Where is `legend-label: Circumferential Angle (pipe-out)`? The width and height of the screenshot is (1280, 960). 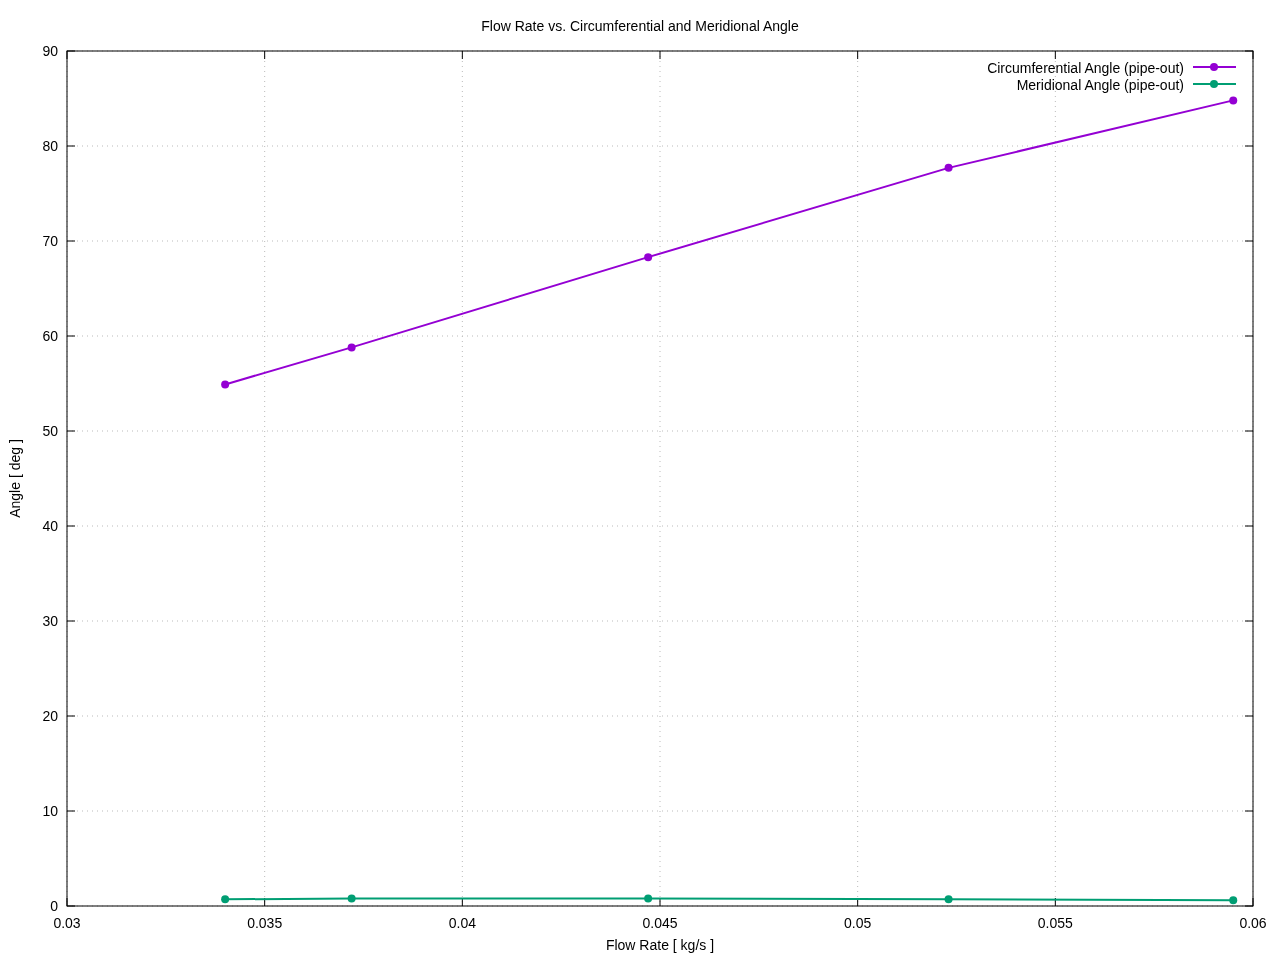 legend-label: Circumferential Angle (pipe-out) is located at coordinates (1085, 68).